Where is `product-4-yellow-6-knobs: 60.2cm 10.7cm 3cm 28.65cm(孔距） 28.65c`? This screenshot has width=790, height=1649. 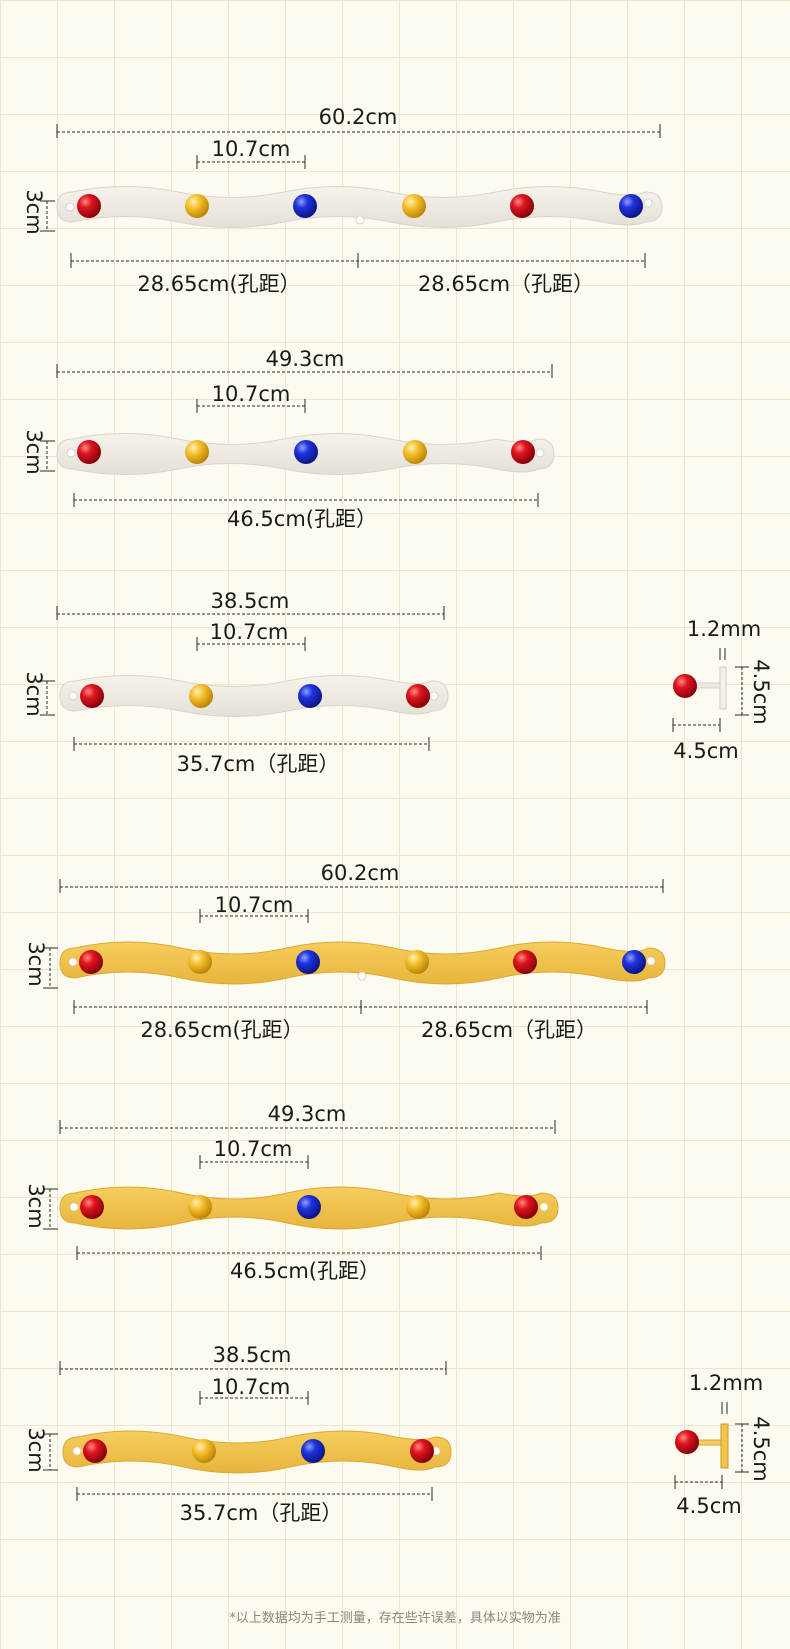 product-4-yellow-6-knobs: 60.2cm 10.7cm 3cm 28.65cm(孔距） 28.65c is located at coordinates (345, 951).